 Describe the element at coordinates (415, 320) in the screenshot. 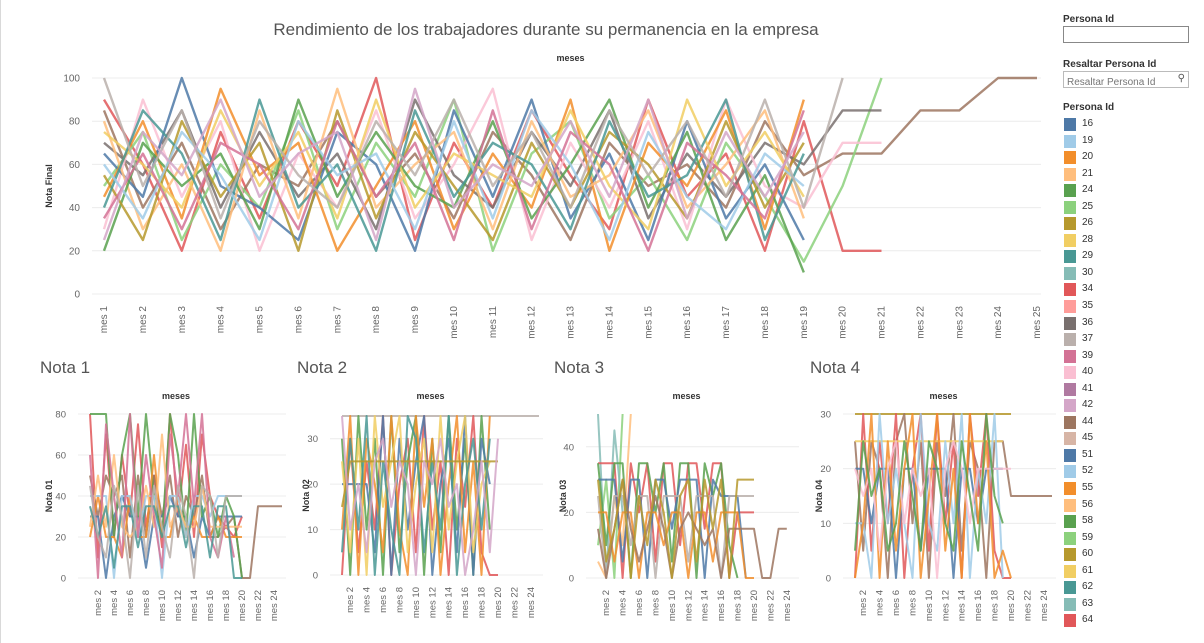

I see `x-tick-label: mes 9` at that location.